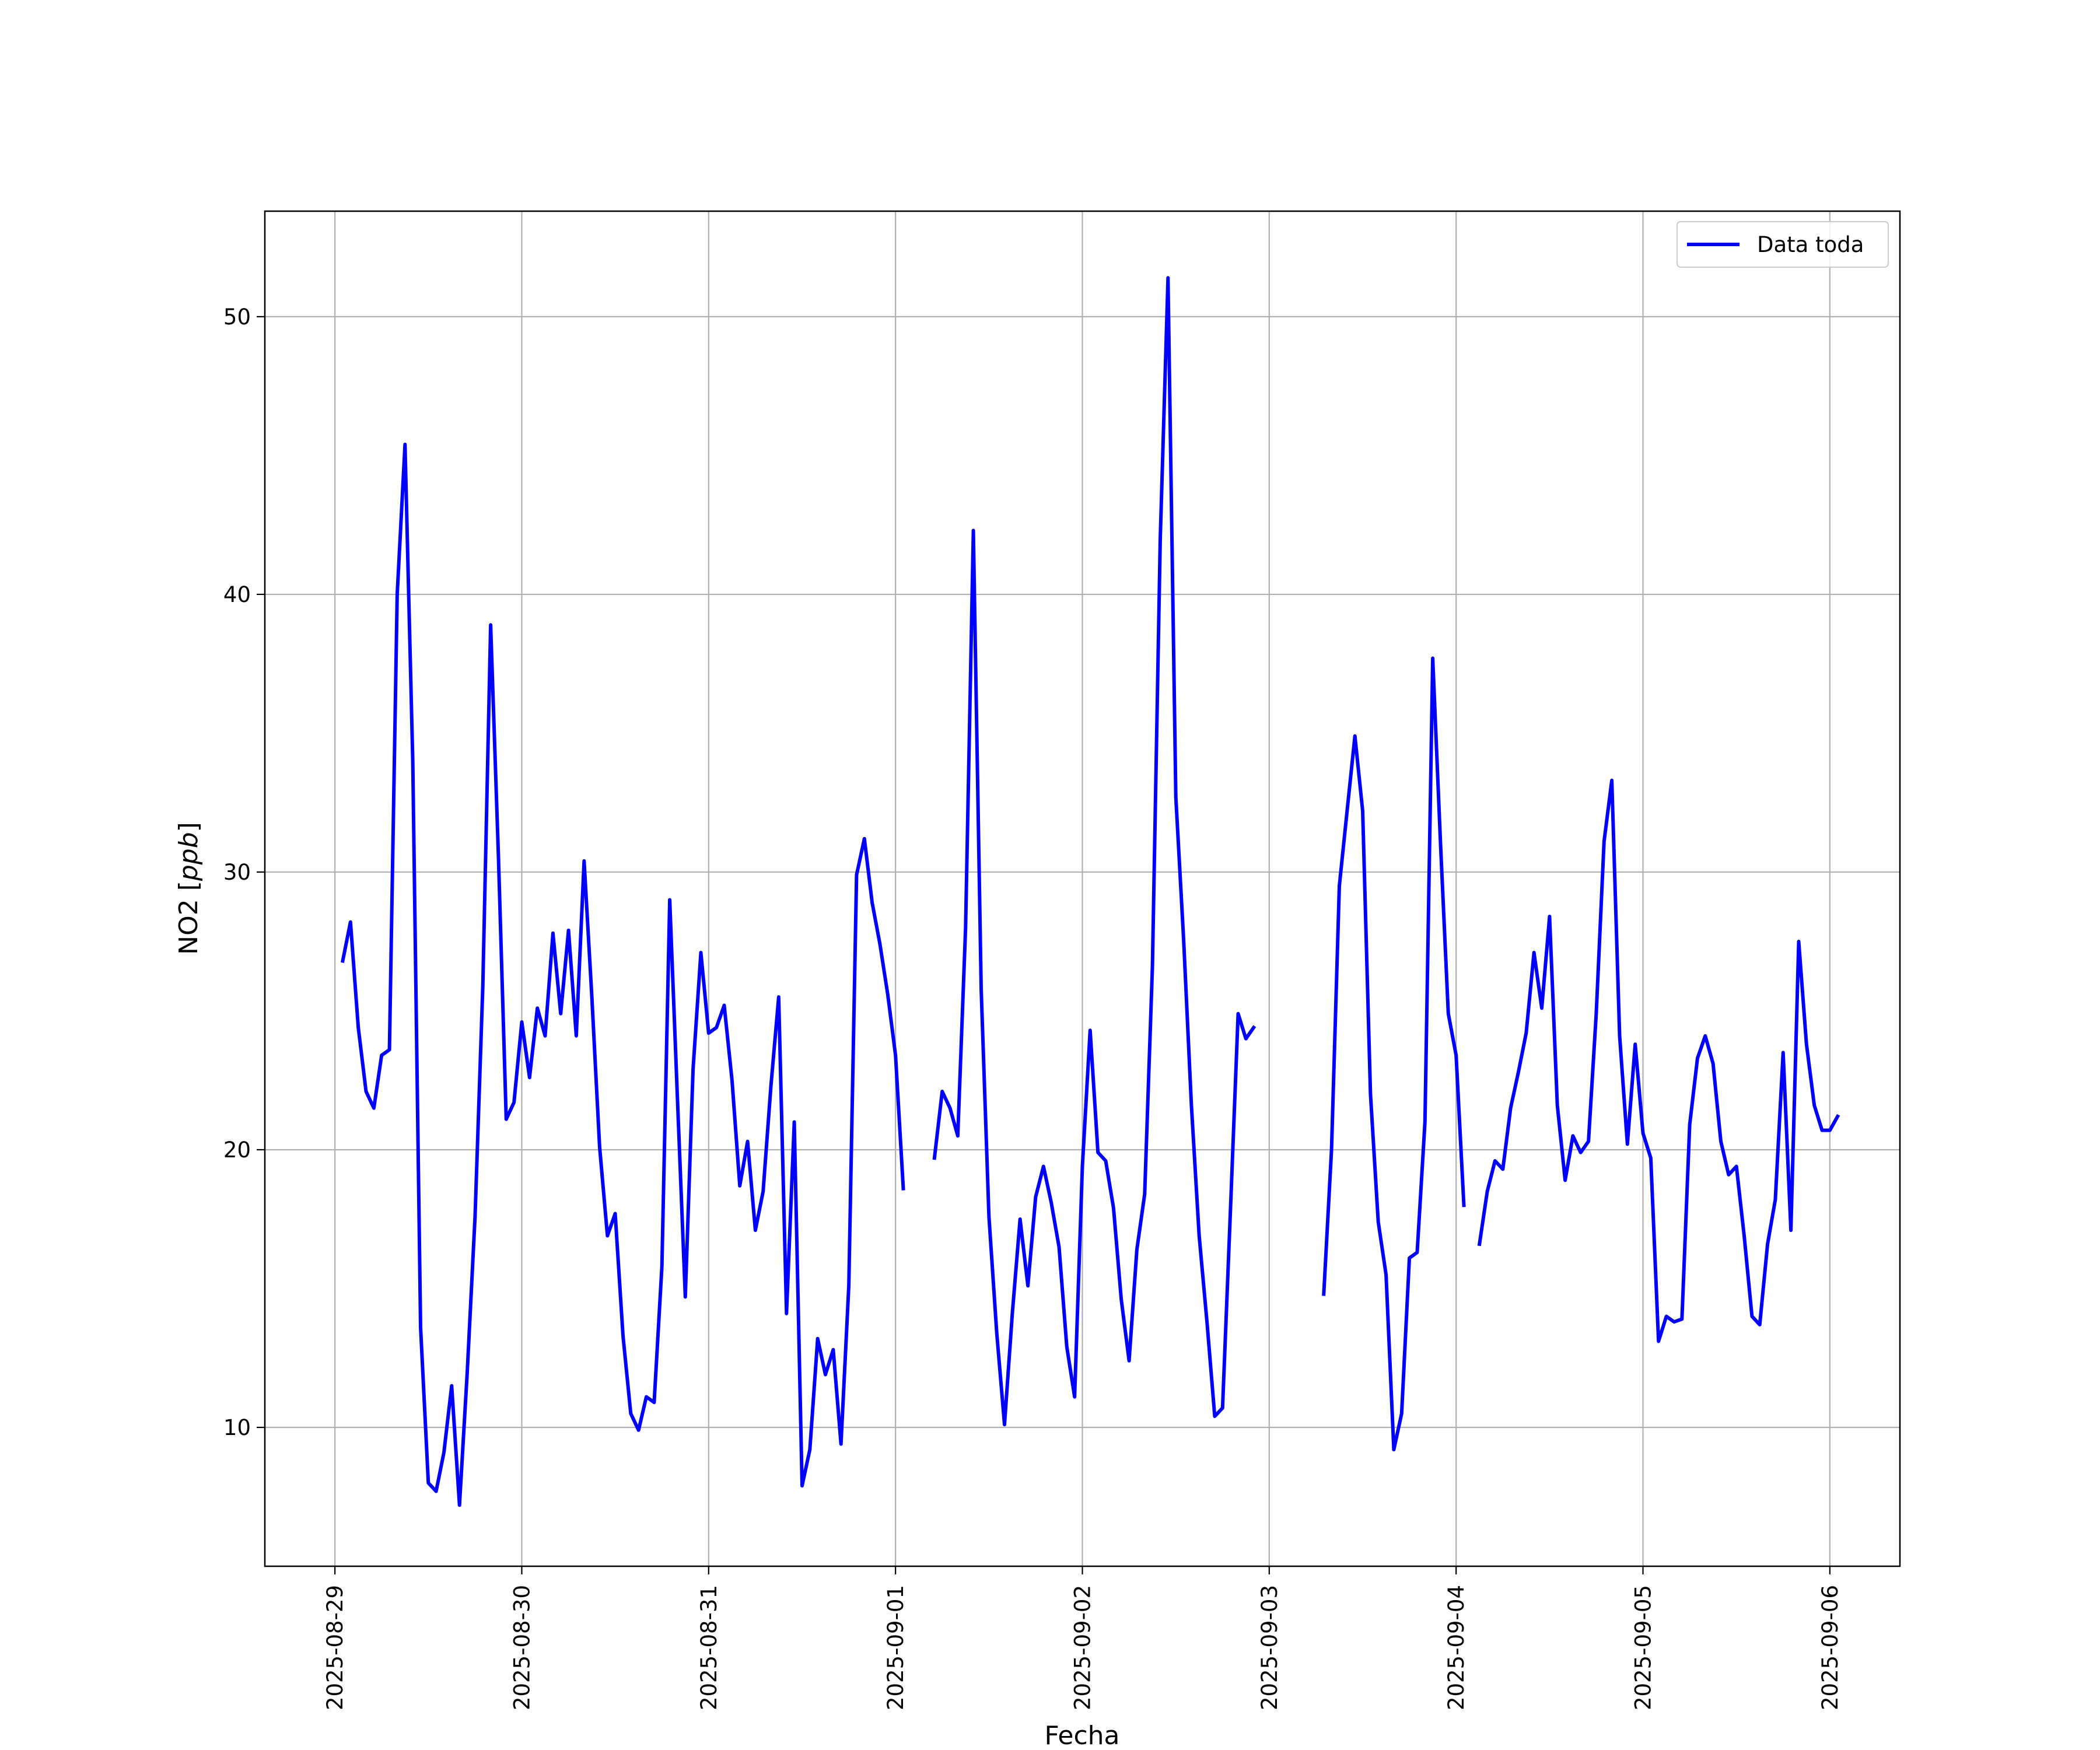 The width and height of the screenshot is (2100, 1750). I want to click on legend: Data toda, so click(1782, 244).